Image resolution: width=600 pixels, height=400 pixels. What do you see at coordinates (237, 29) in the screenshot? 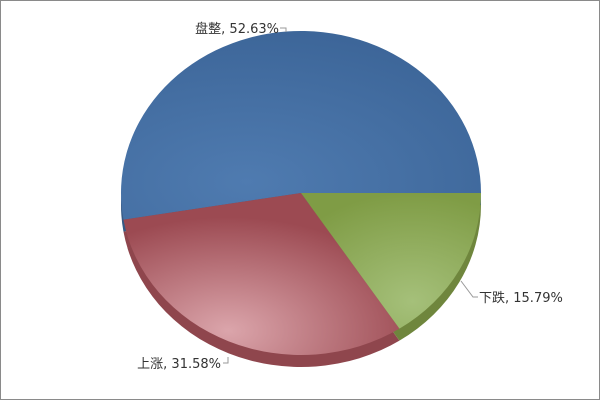
I see `data-label-0: 盘整, 52.63%` at bounding box center [237, 29].